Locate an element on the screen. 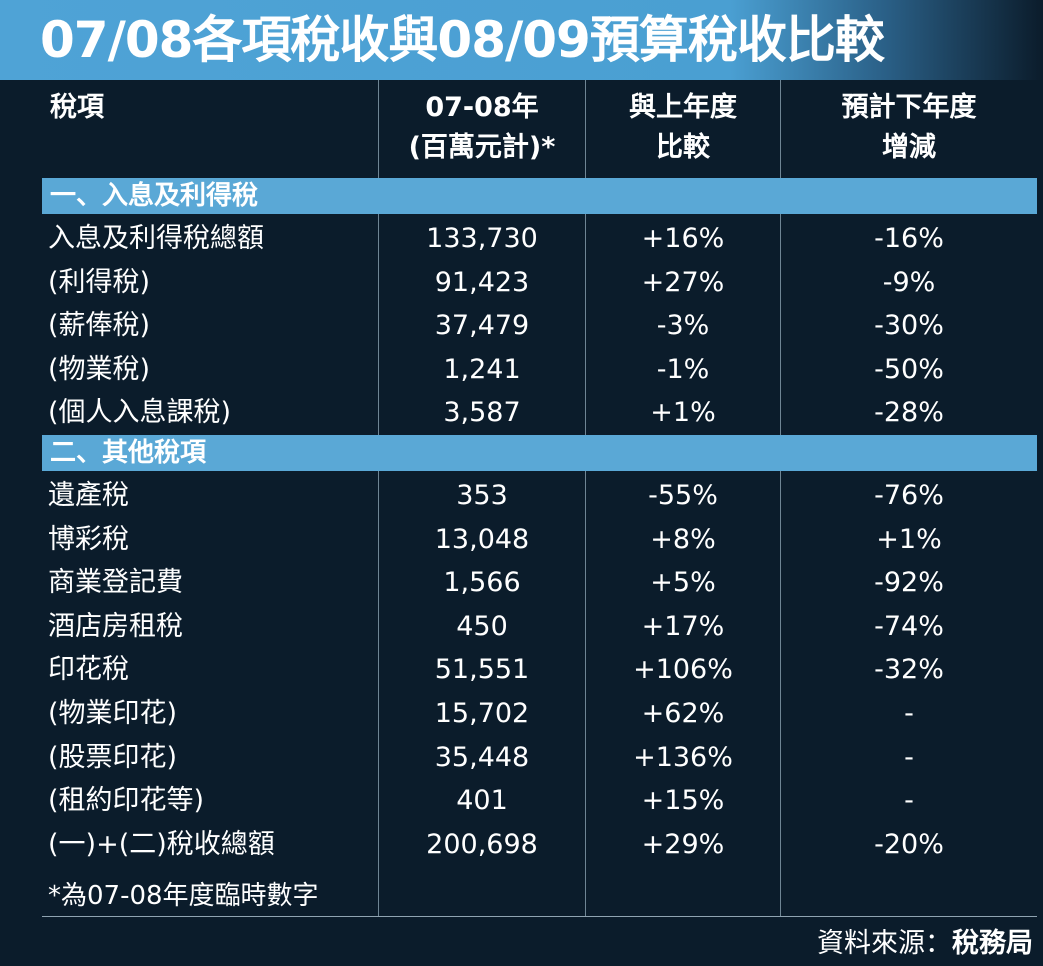 The width and height of the screenshot is (1043, 966). cell-yoy-change: +8% is located at coordinates (683, 539).